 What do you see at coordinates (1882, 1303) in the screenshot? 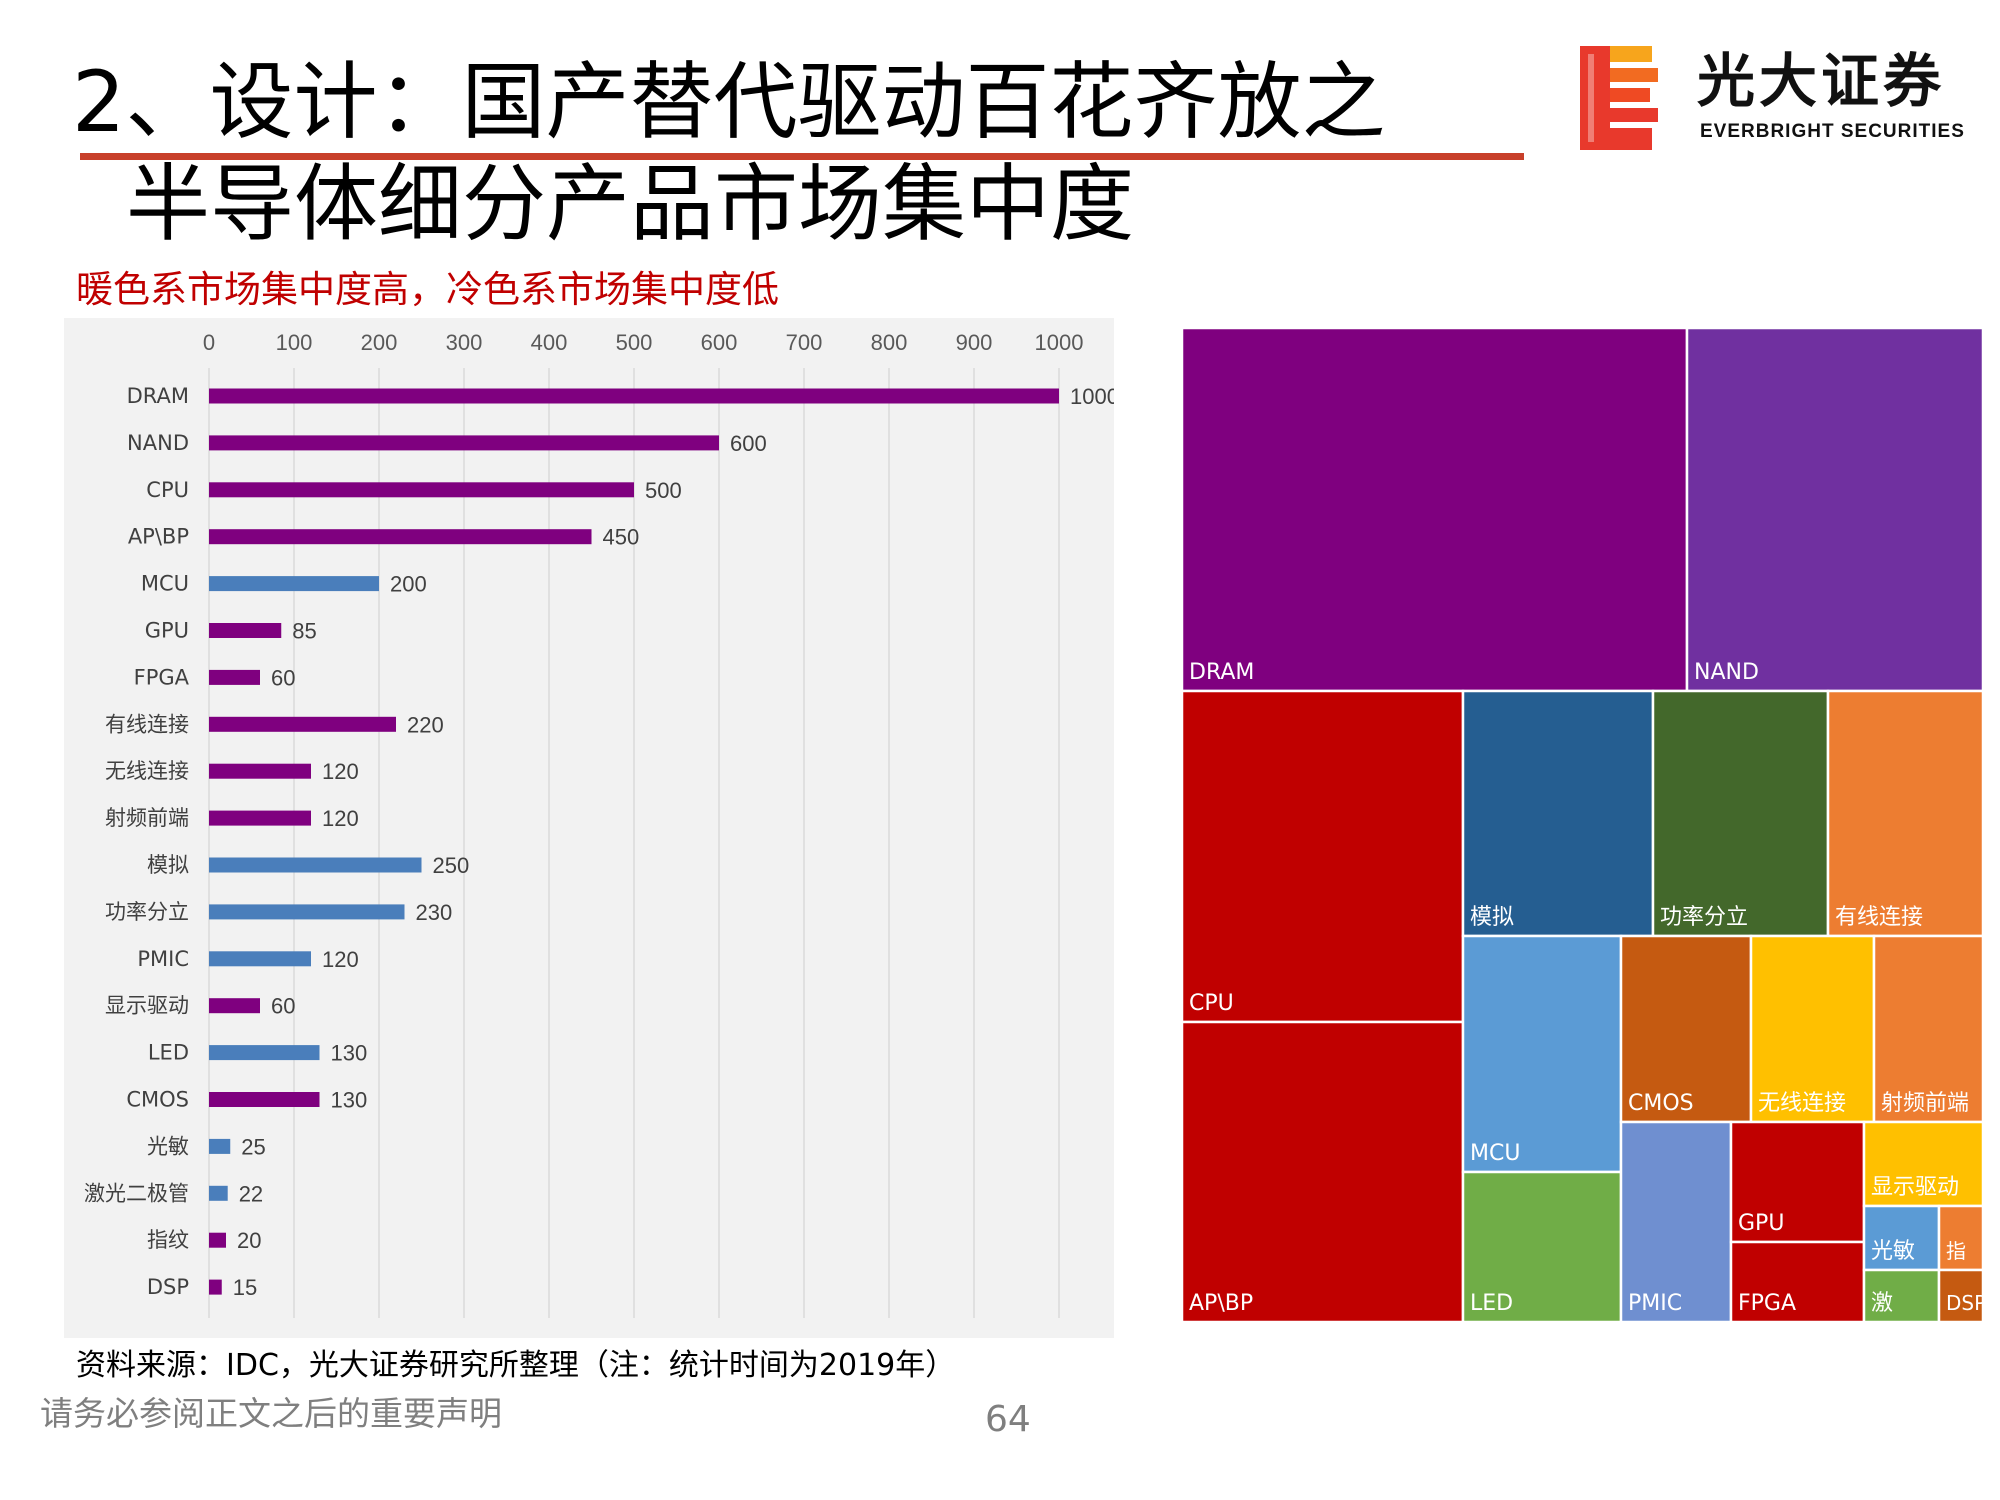
I see `treemap-label-18: 激` at bounding box center [1882, 1303].